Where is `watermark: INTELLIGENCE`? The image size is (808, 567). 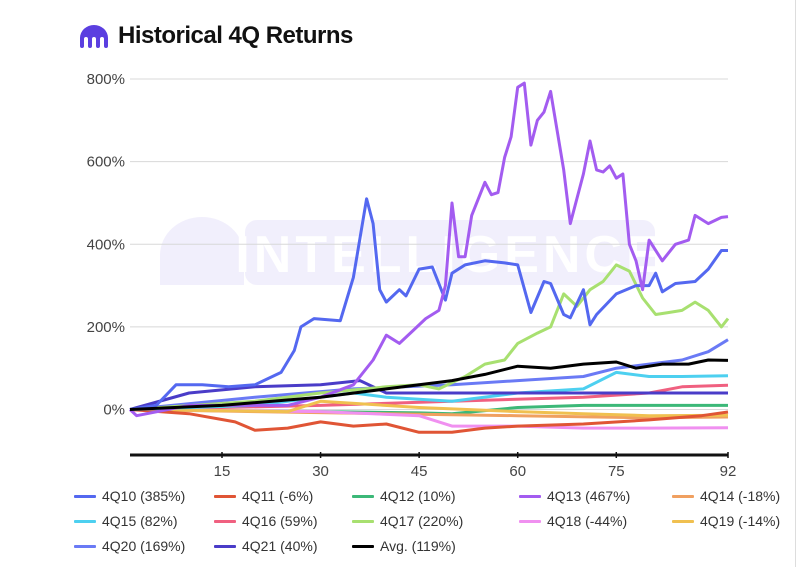
watermark: INTELLIGENCE is located at coordinates (410, 251).